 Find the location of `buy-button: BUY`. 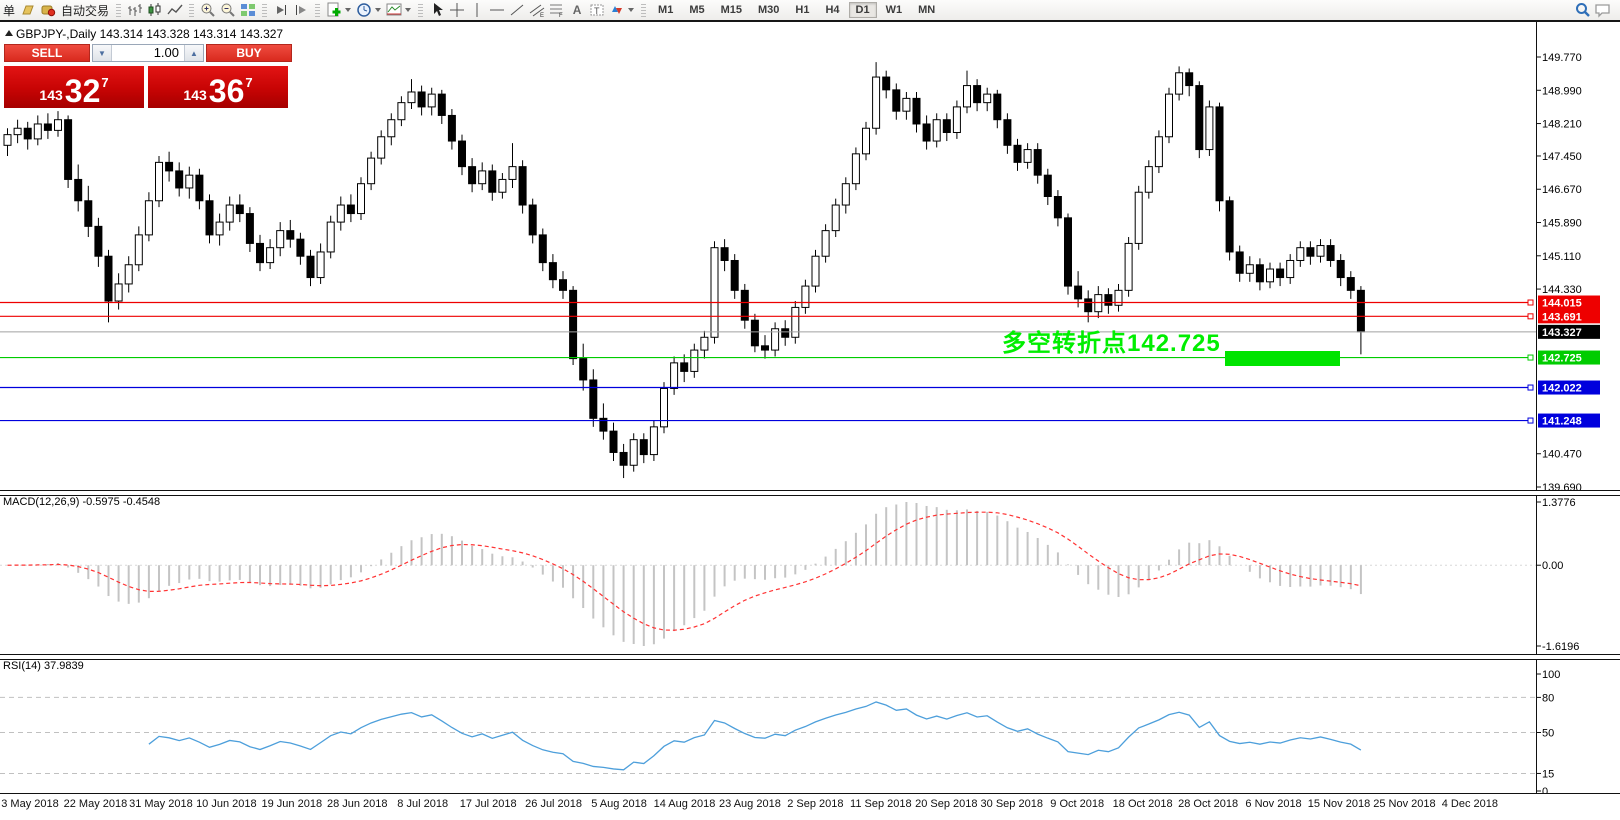

buy-button: BUY is located at coordinates (249, 53).